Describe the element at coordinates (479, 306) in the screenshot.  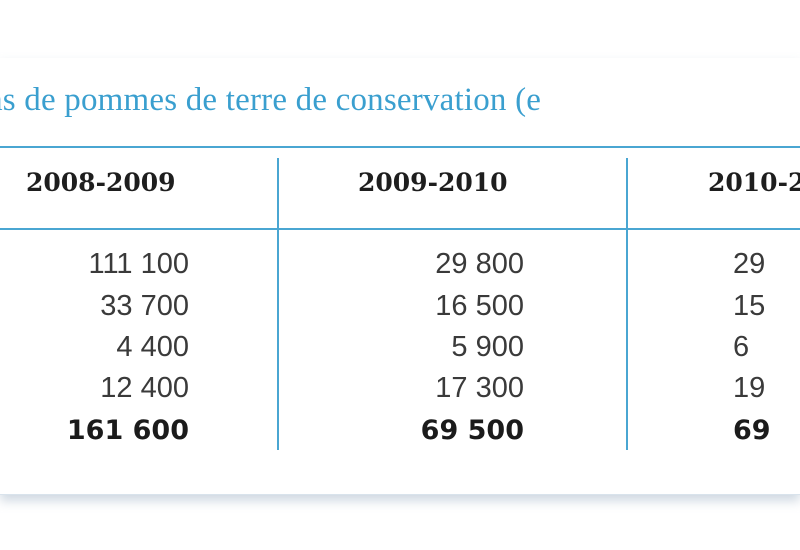
I see `table-cell: 16 500` at that location.